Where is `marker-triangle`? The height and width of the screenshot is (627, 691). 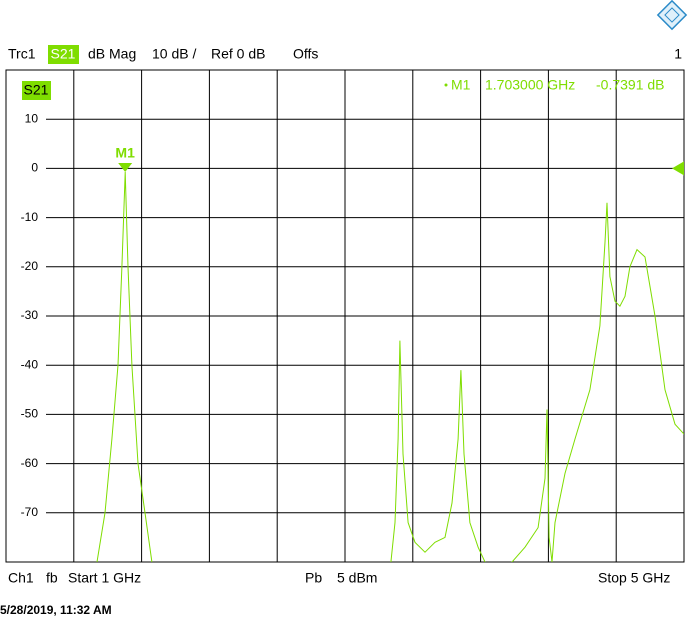 marker-triangle is located at coordinates (125, 168).